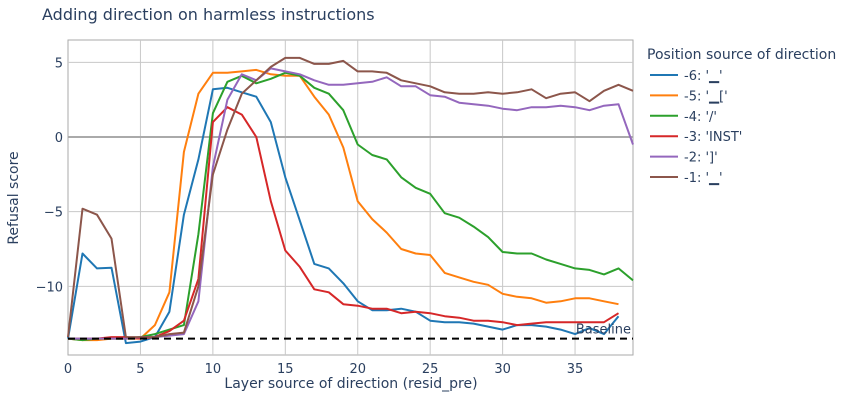 The width and height of the screenshot is (850, 404). I want to click on y-tick-label: 0, so click(59, 138).